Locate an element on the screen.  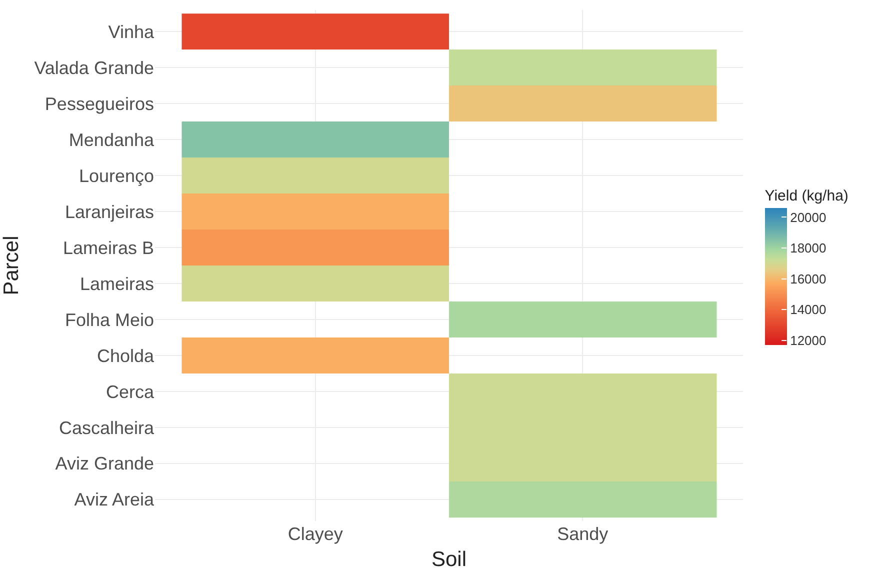
color-bar-label: 12000 is located at coordinates (808, 340).